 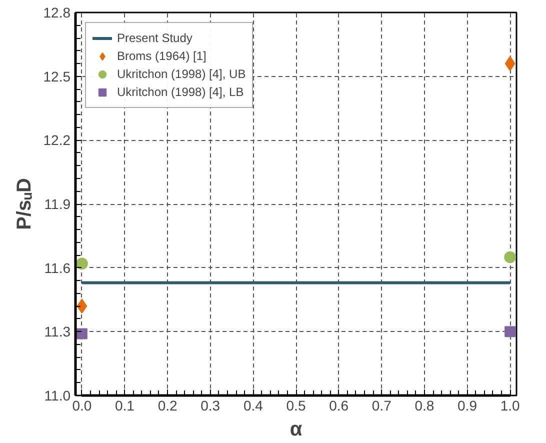 I want to click on x-tick-label: 1.0, so click(x=510, y=406).